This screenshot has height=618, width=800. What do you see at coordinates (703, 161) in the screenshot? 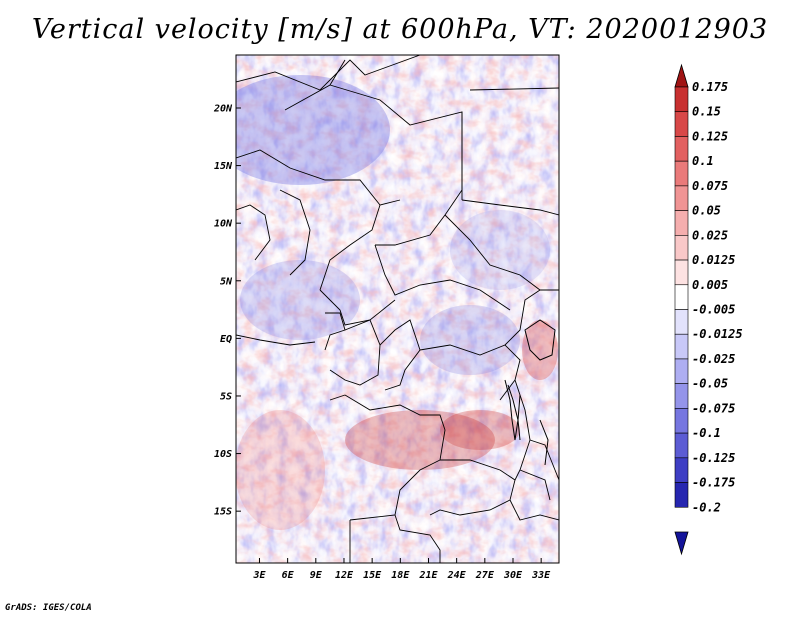
I see `colorbar-level-label: 0.1` at bounding box center [703, 161].